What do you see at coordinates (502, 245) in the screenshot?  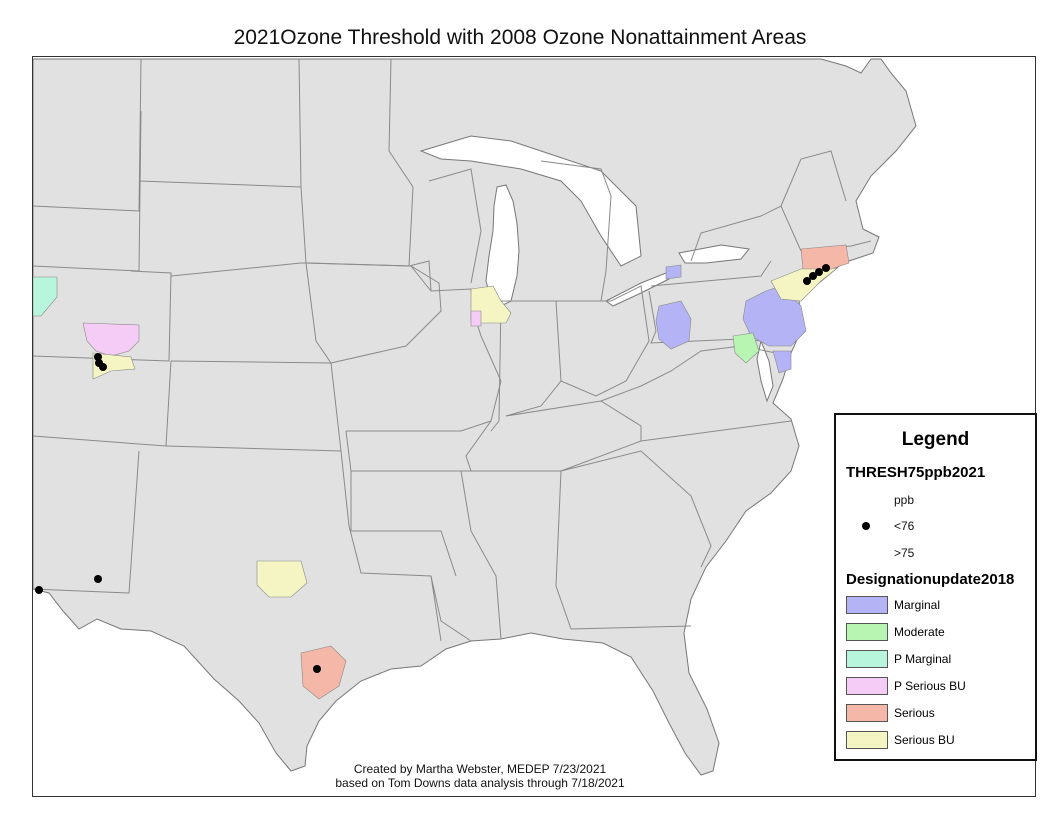 I see `lake-michigan` at bounding box center [502, 245].